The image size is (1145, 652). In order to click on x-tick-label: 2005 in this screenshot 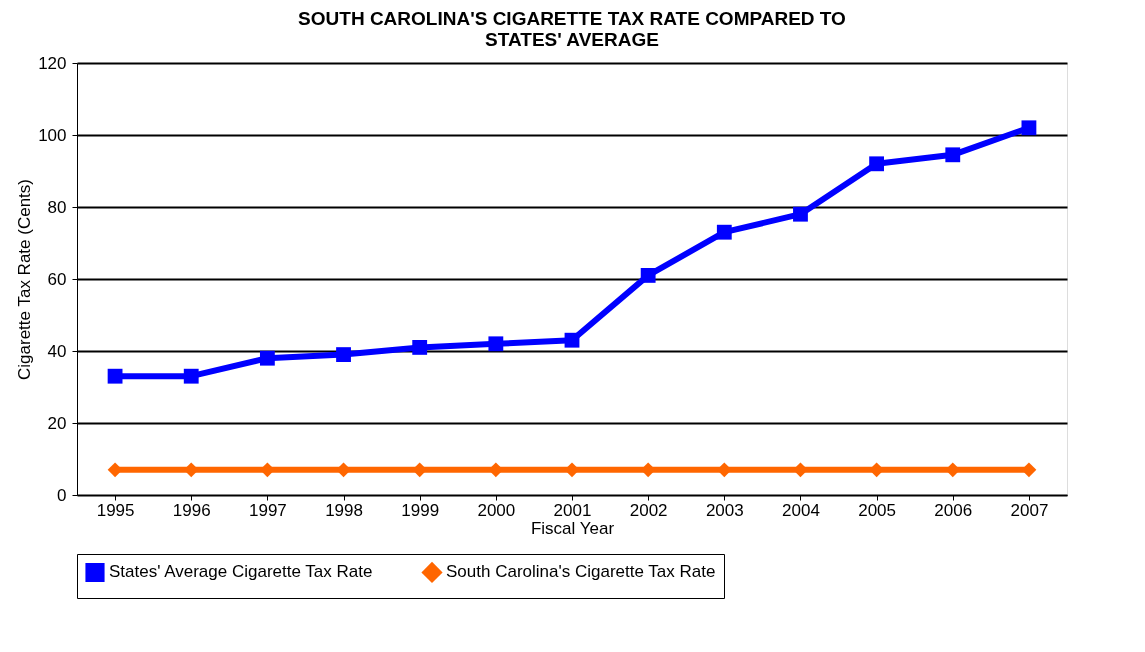, I will do `click(877, 510)`.